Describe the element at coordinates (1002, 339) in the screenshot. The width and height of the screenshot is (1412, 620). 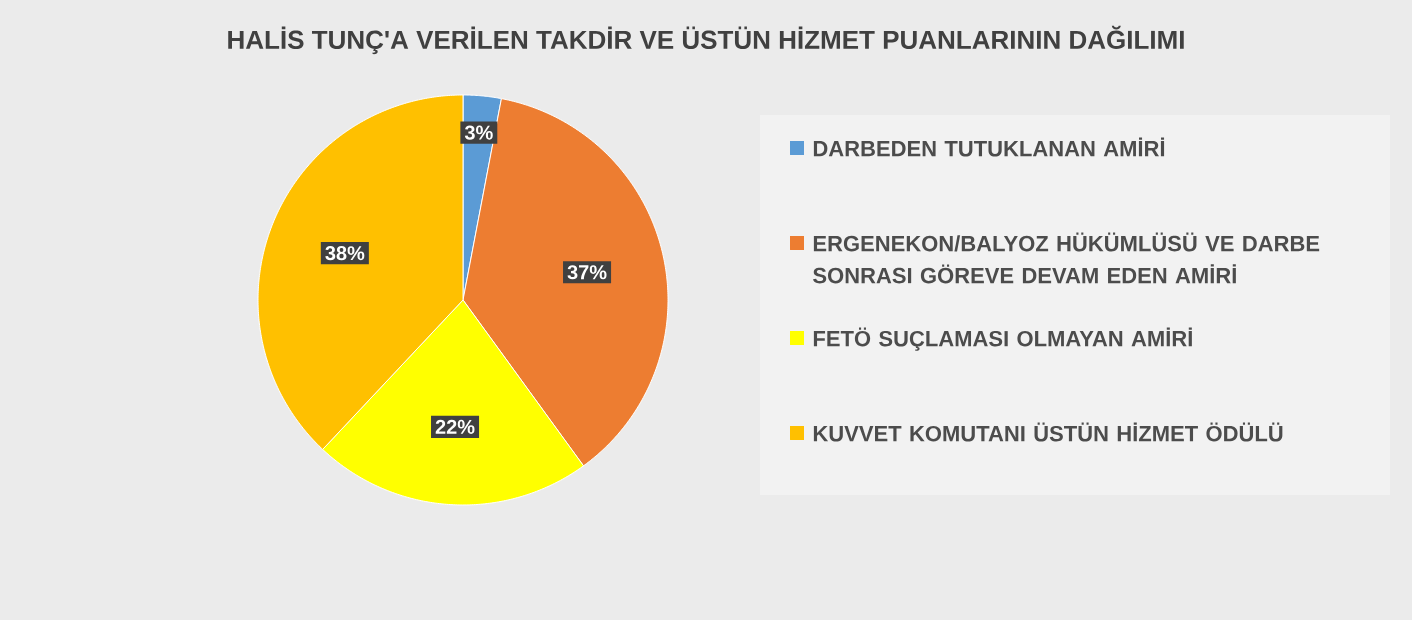
I see `legend-label: FETÖ SUÇLAMASI OLMAYAN AMİRİ` at that location.